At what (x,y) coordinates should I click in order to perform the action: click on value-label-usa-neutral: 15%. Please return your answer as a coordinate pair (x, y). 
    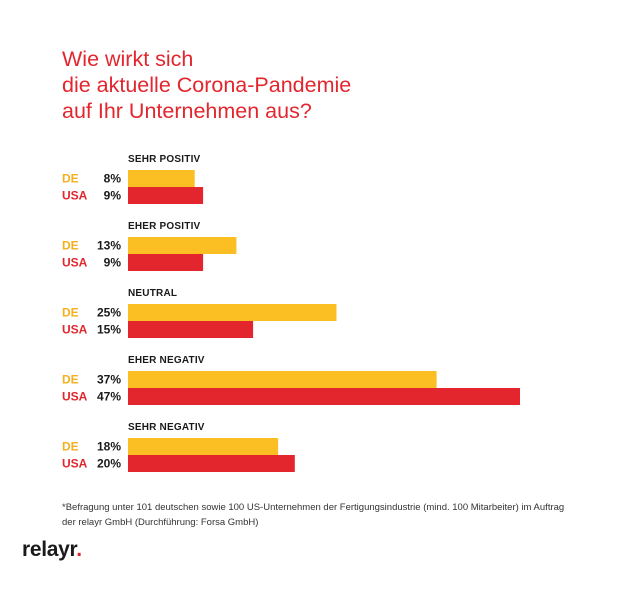
    Looking at the image, I should click on (109, 330).